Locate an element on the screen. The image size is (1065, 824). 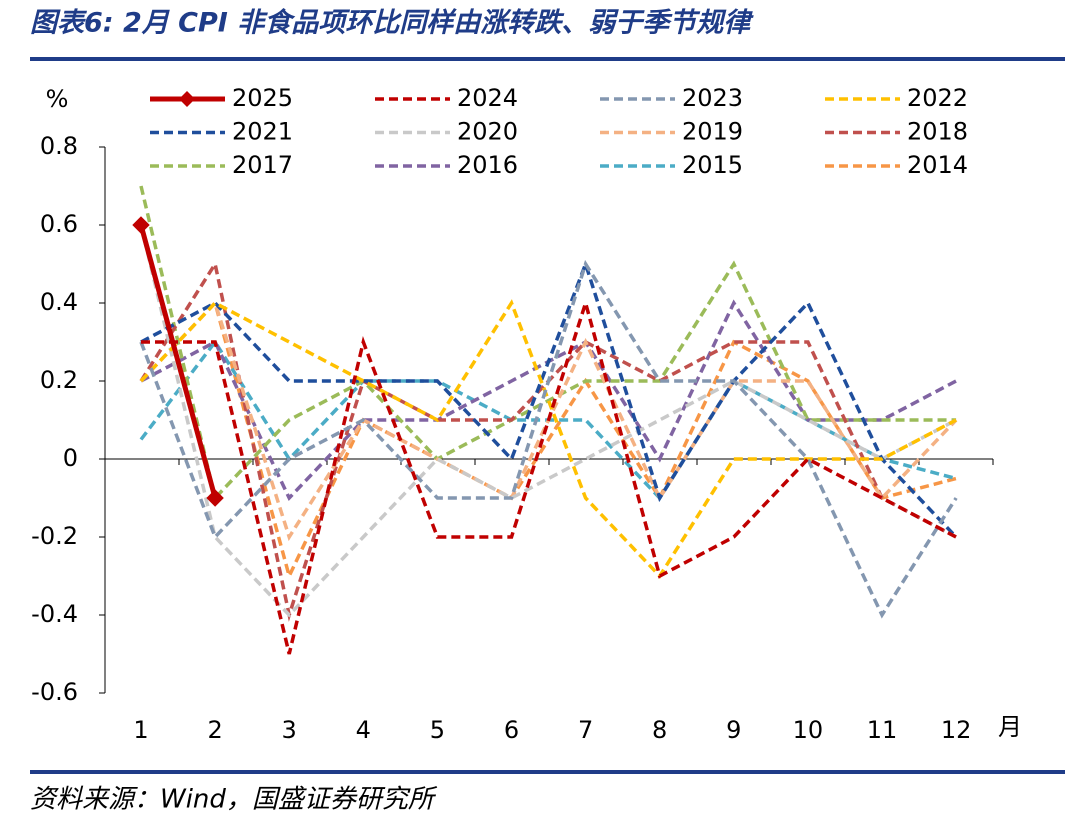
x-tick-label: 2 is located at coordinates (214, 730).